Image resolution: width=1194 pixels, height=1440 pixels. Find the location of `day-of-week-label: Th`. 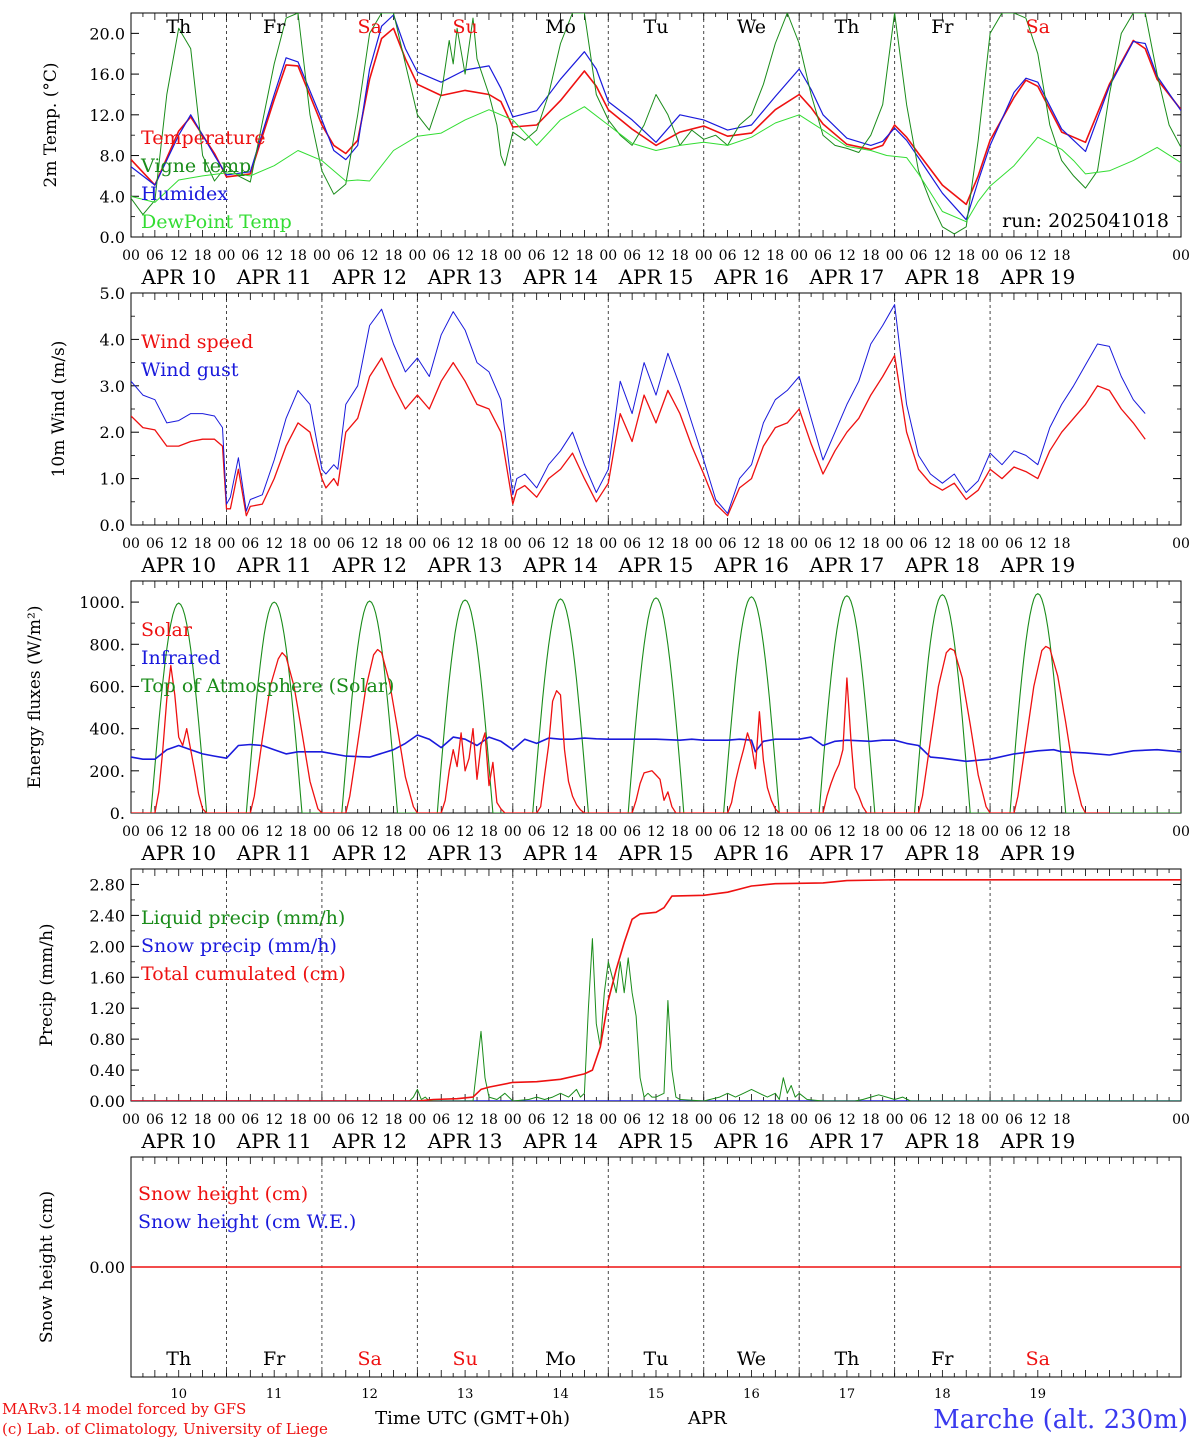

day-of-week-label: Th is located at coordinates (178, 1359).